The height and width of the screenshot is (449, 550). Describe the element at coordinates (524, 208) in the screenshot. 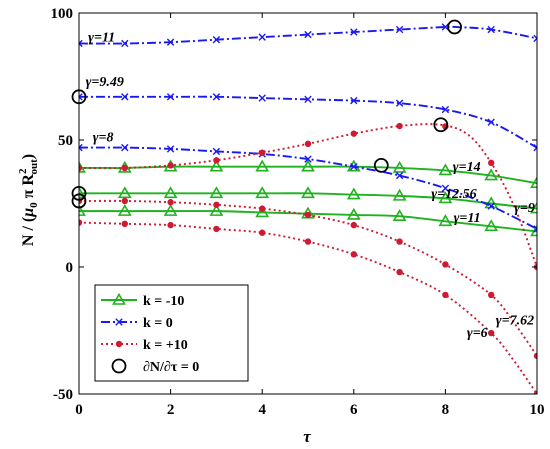

I see `gamma-label-k_plus10-9: γ=9` at that location.